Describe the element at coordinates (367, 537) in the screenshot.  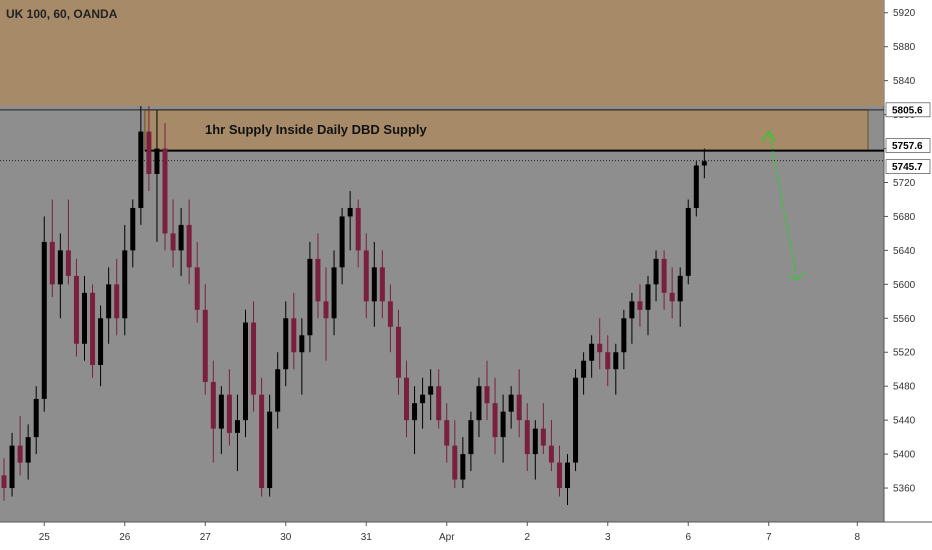
I see `x-tick-label: 31` at that location.